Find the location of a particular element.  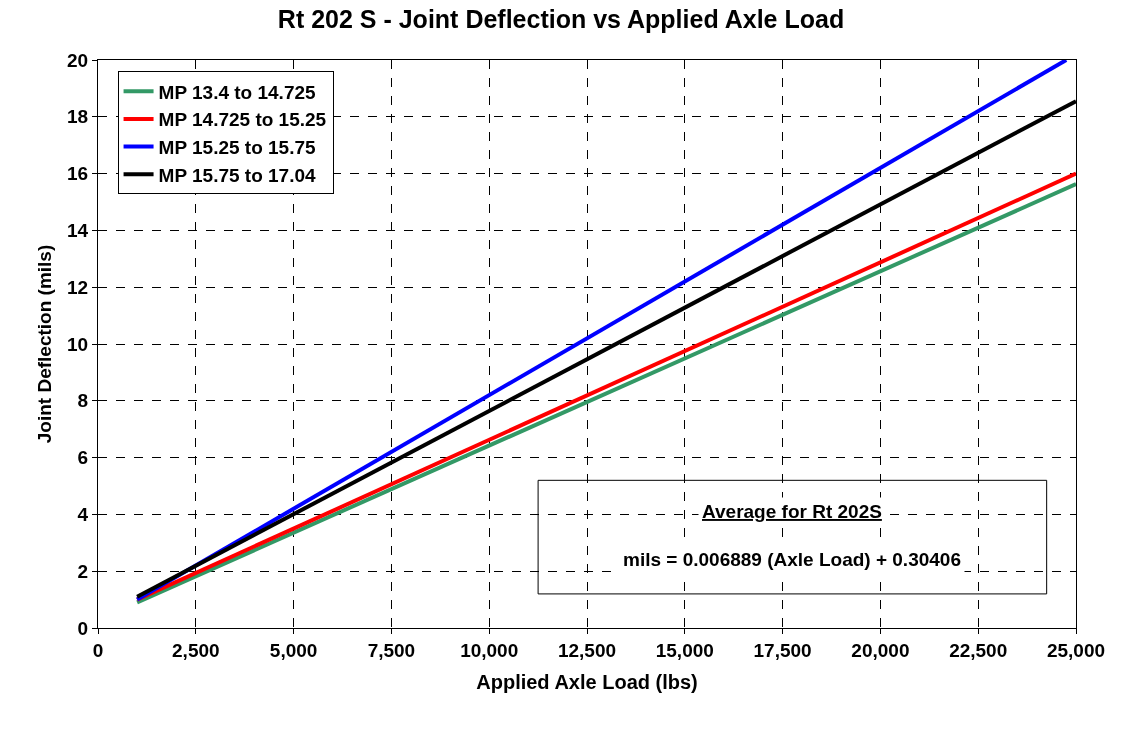

x-tick-label: 22,500 is located at coordinates (978, 650).